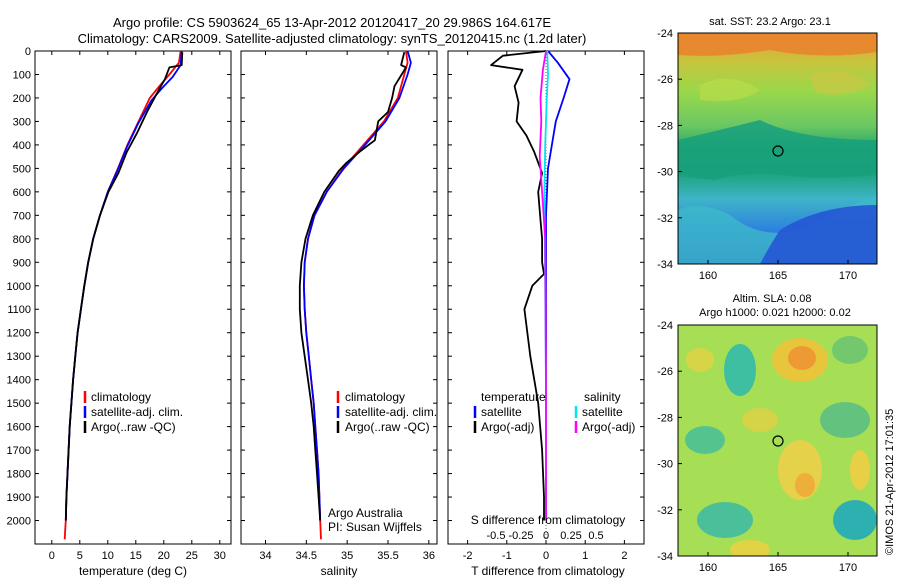 The width and height of the screenshot is (900, 580). Describe the element at coordinates (19, 451) in the screenshot. I see `y-tick-label: 1700` at that location.